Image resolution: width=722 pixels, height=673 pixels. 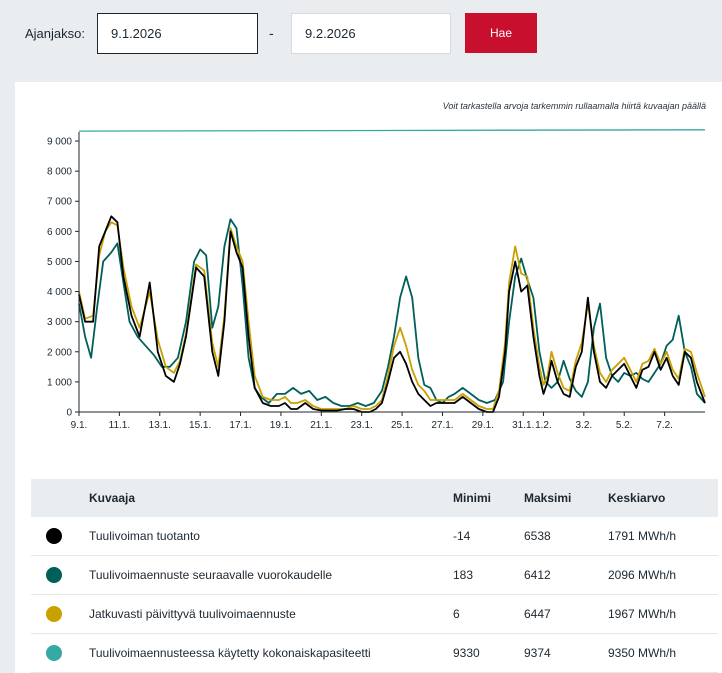 What do you see at coordinates (271, 614) in the screenshot?
I see `series-name: Jatkuvasti päivittyvä tuulivoimaennuste` at bounding box center [271, 614].